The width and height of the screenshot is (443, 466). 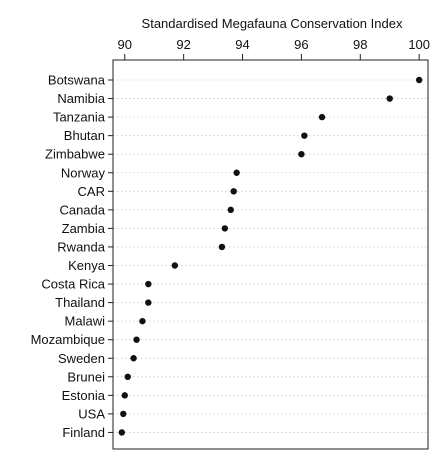 What do you see at coordinates (84, 135) in the screenshot?
I see `category-label: Bhutan` at bounding box center [84, 135].